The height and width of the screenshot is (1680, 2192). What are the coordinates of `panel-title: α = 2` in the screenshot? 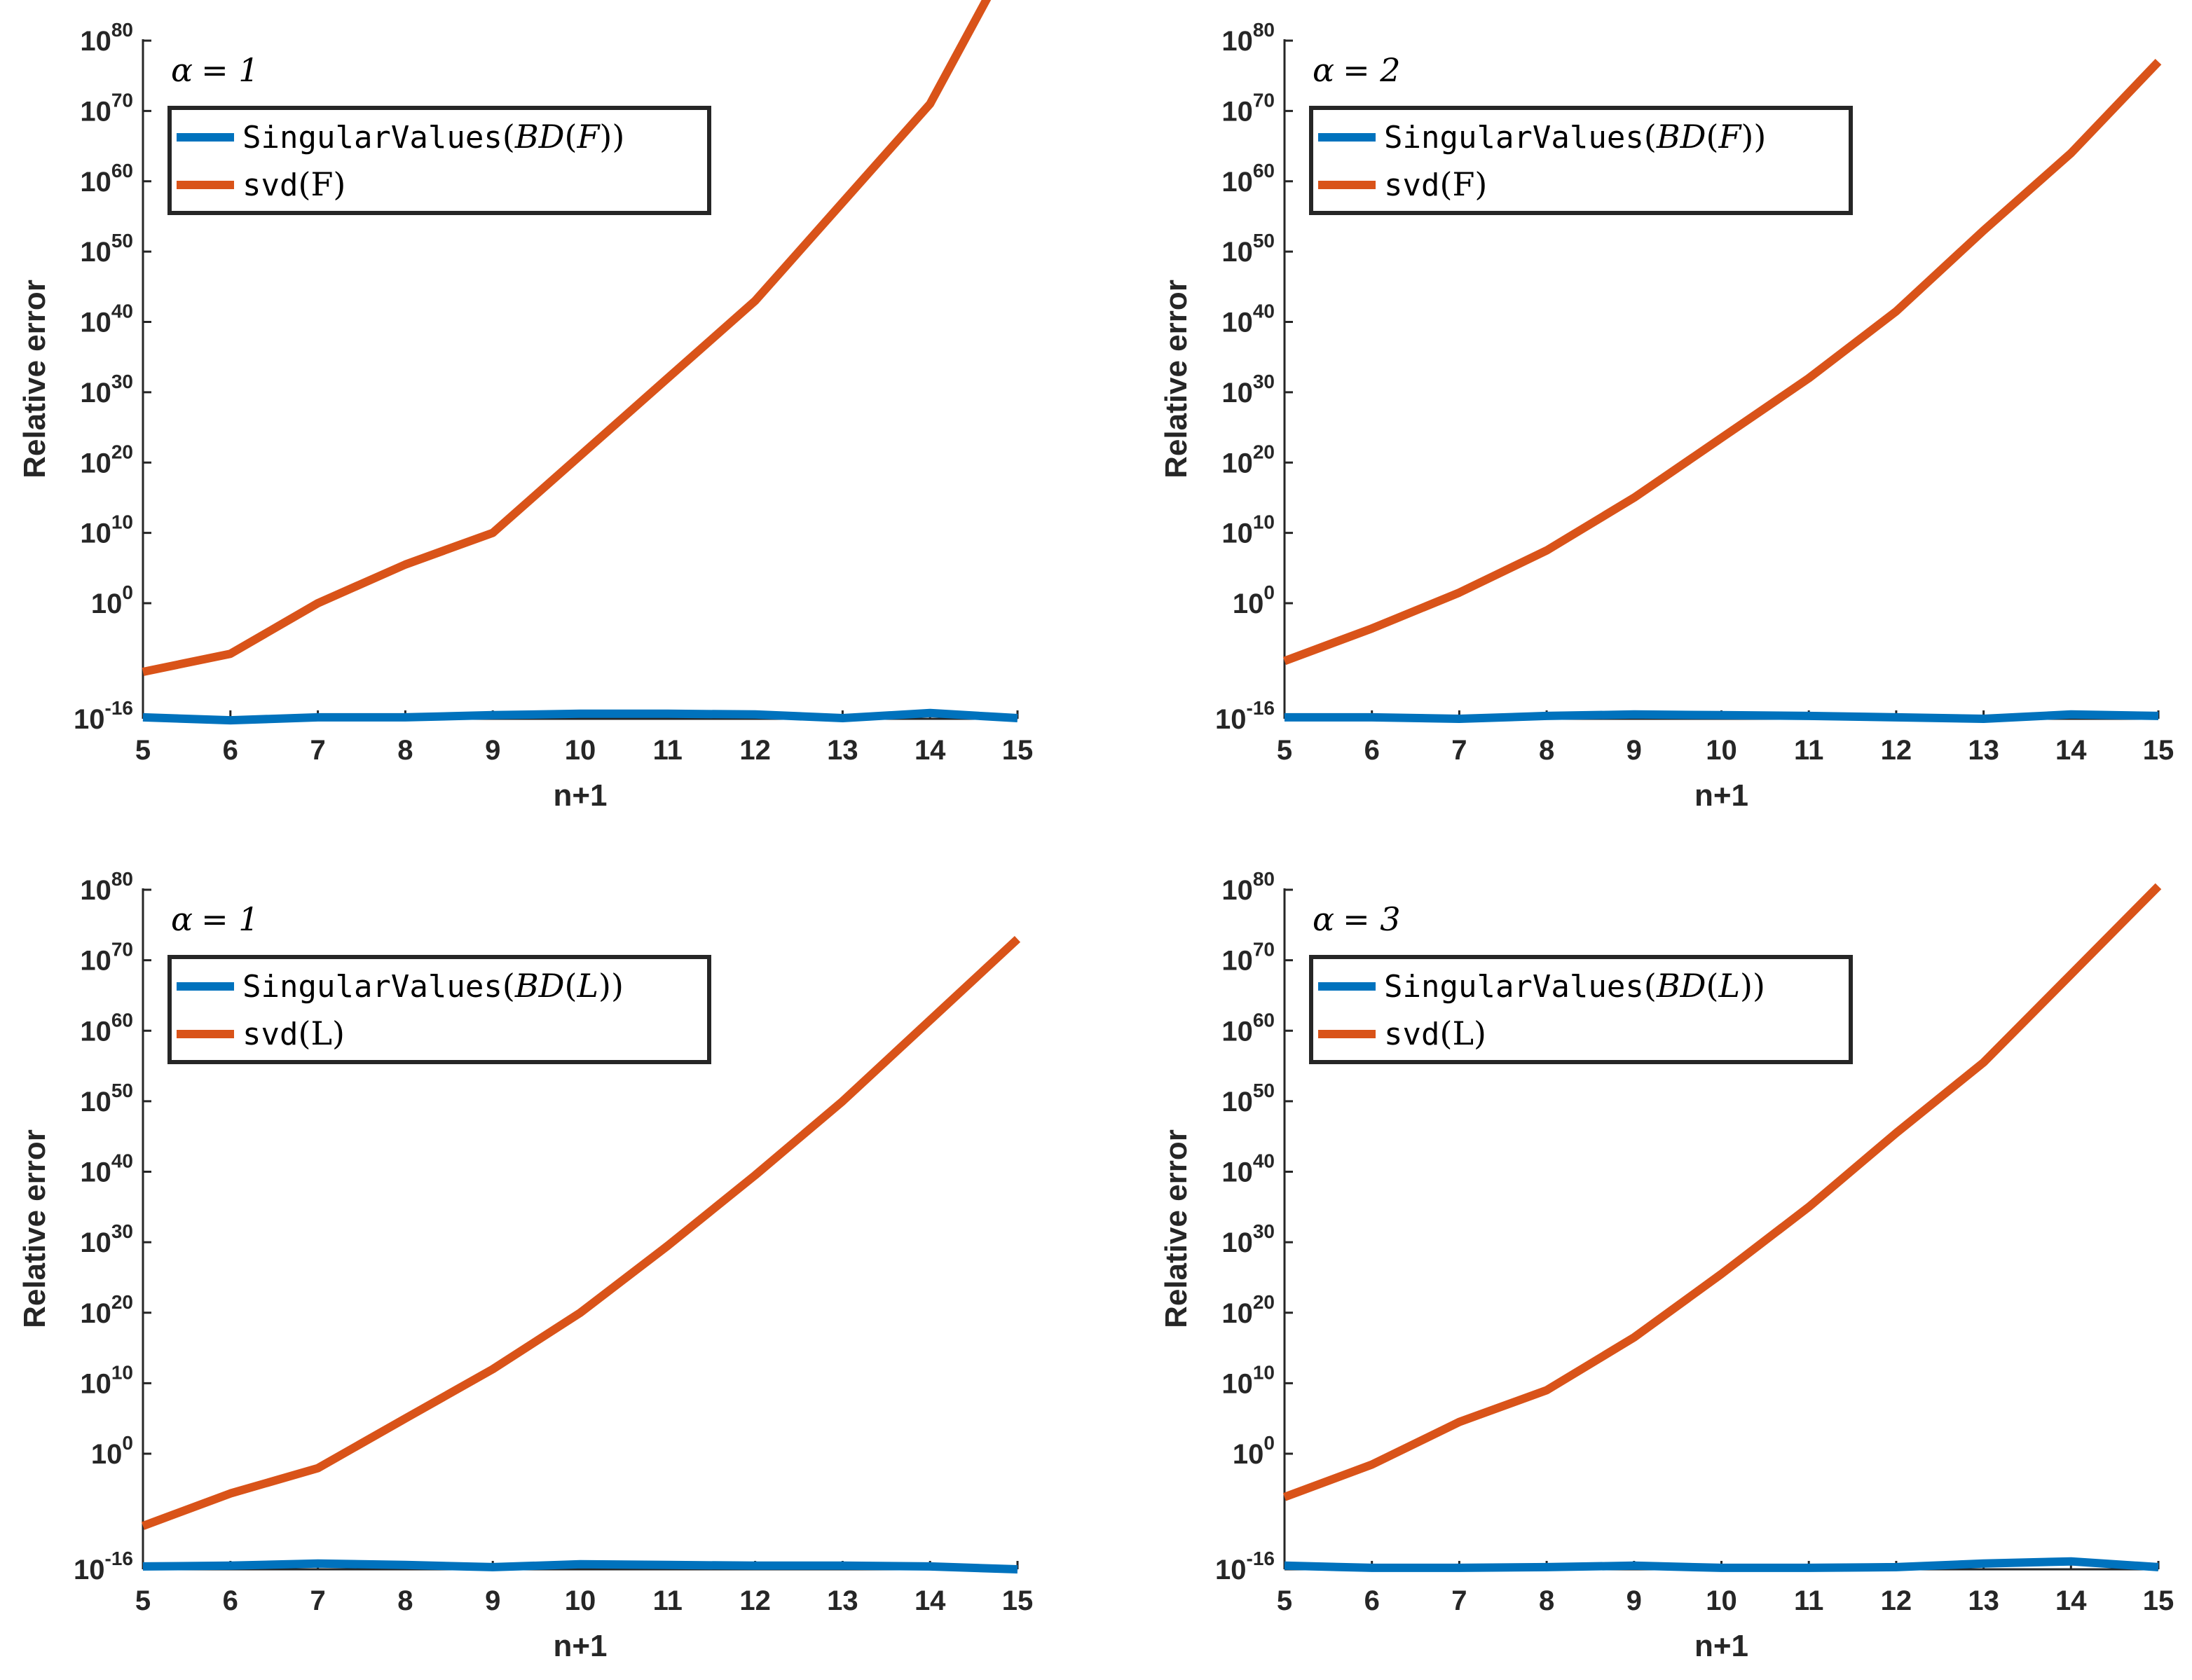 It's located at (1357, 70).